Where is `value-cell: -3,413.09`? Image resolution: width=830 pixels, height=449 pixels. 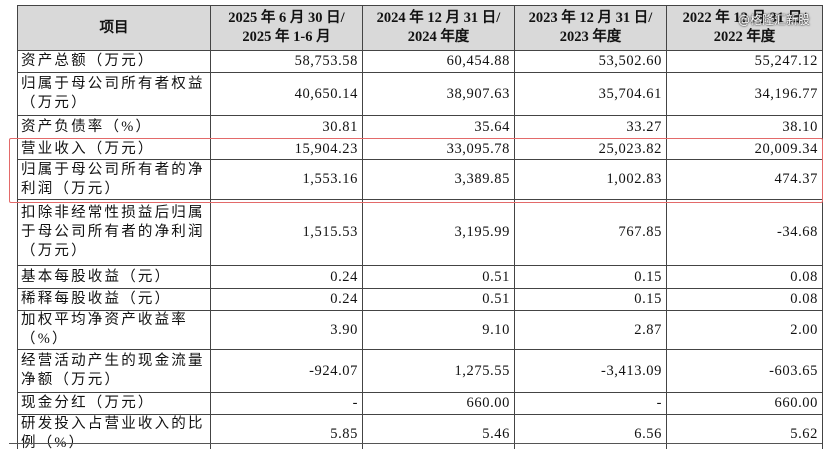 value-cell: -3,413.09 is located at coordinates (590, 371).